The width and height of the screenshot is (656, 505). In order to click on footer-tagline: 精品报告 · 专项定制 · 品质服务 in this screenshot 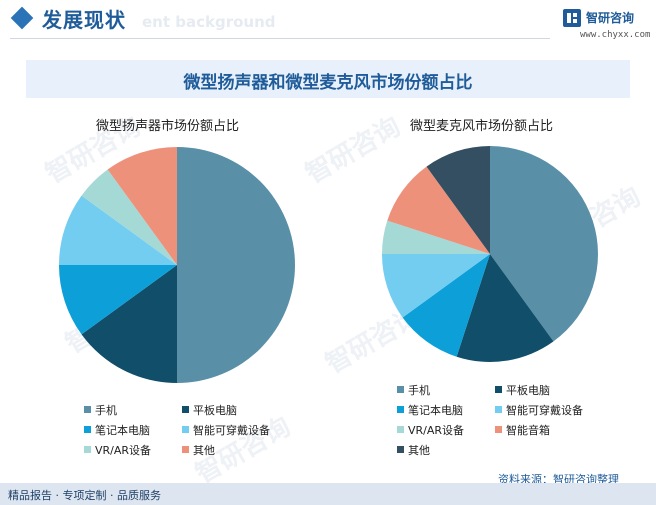, I will do `click(84, 495)`.